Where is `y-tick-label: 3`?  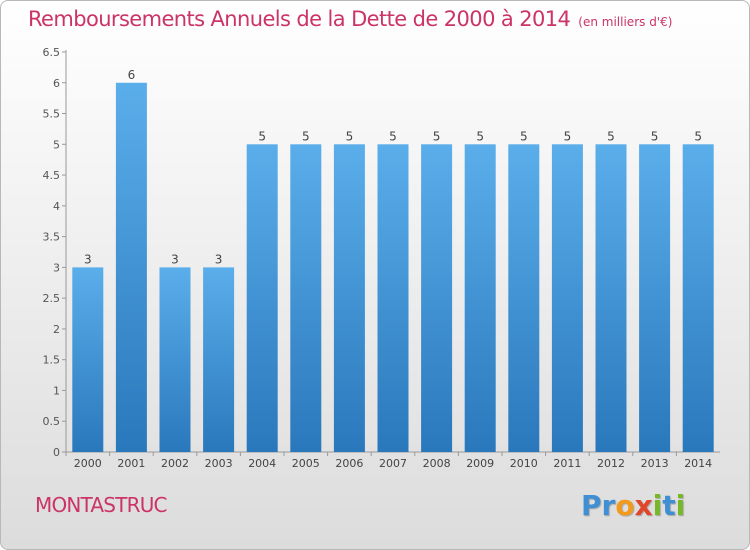 y-tick-label: 3 is located at coordinates (56, 267).